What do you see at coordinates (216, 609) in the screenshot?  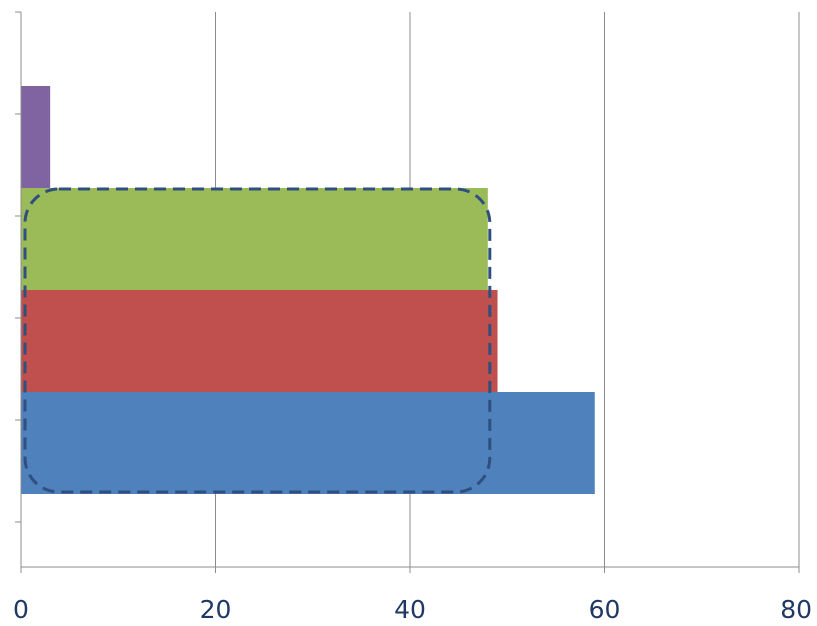 I see `x-tick-label: 20` at bounding box center [216, 609].